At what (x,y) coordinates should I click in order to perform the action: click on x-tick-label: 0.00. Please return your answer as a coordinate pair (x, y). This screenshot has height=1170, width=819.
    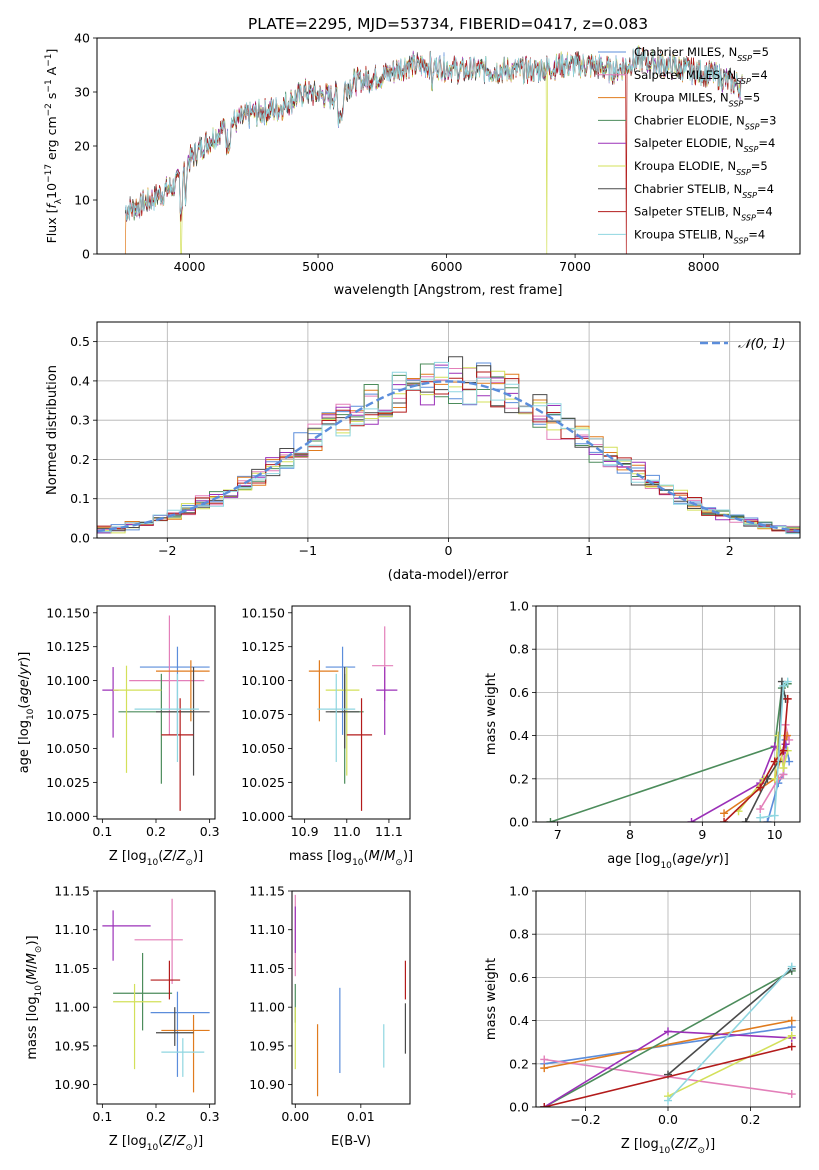
    Looking at the image, I should click on (295, 1116).